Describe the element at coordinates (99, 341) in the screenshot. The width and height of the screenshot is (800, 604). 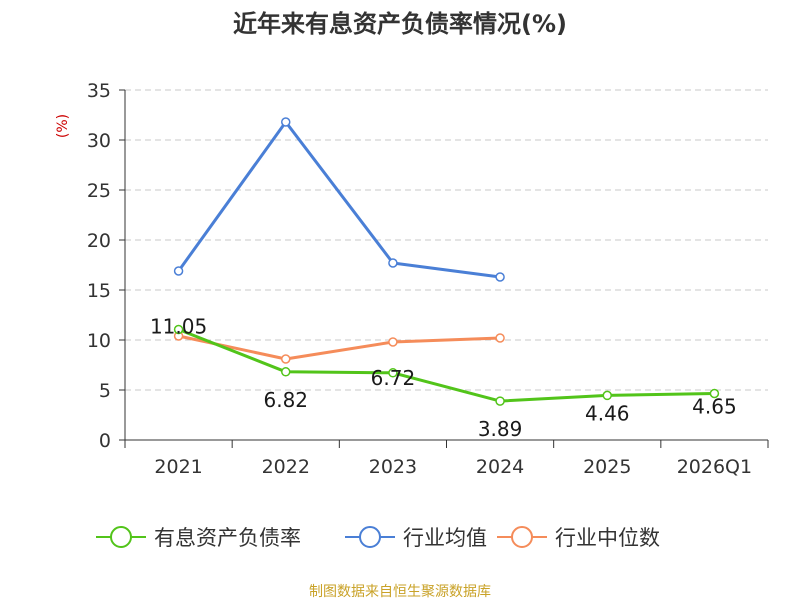
I see `y-tick-label: 10` at that location.